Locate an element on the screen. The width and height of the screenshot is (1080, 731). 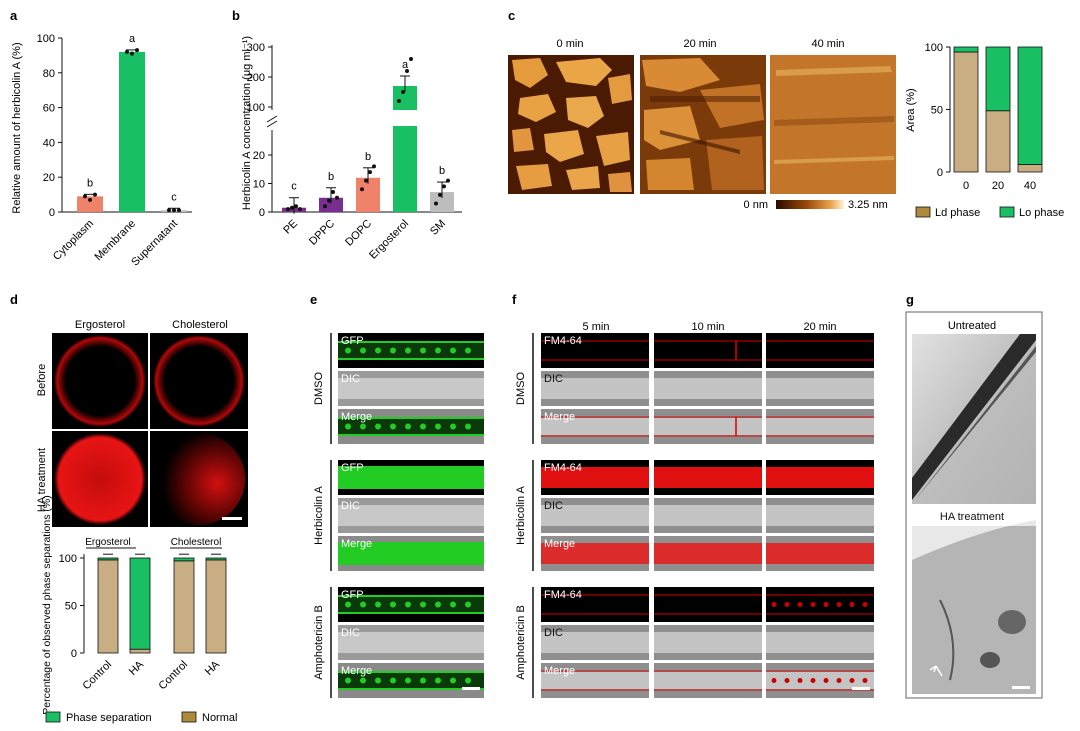
b-bar-dppc is located at coordinates (331, 204).